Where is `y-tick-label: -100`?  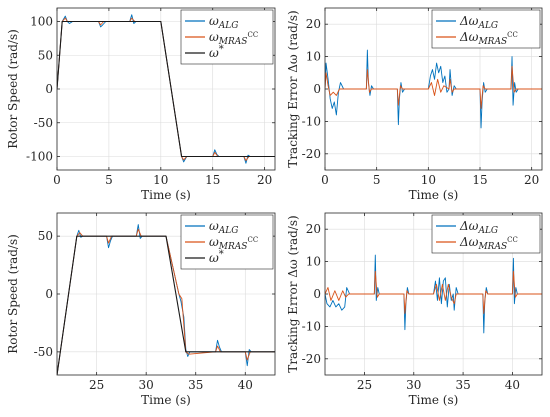 y-tick-label: -100 is located at coordinates (39, 157).